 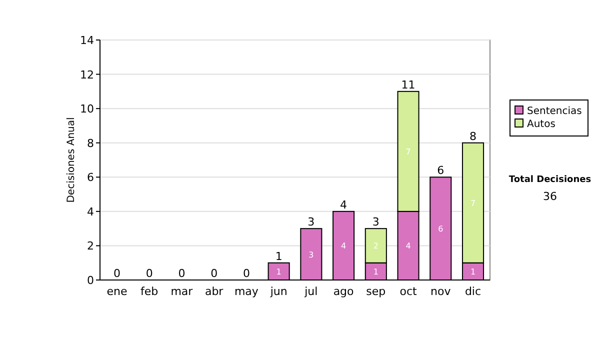 What do you see at coordinates (278, 256) in the screenshot?
I see `total-label: 1` at bounding box center [278, 256].